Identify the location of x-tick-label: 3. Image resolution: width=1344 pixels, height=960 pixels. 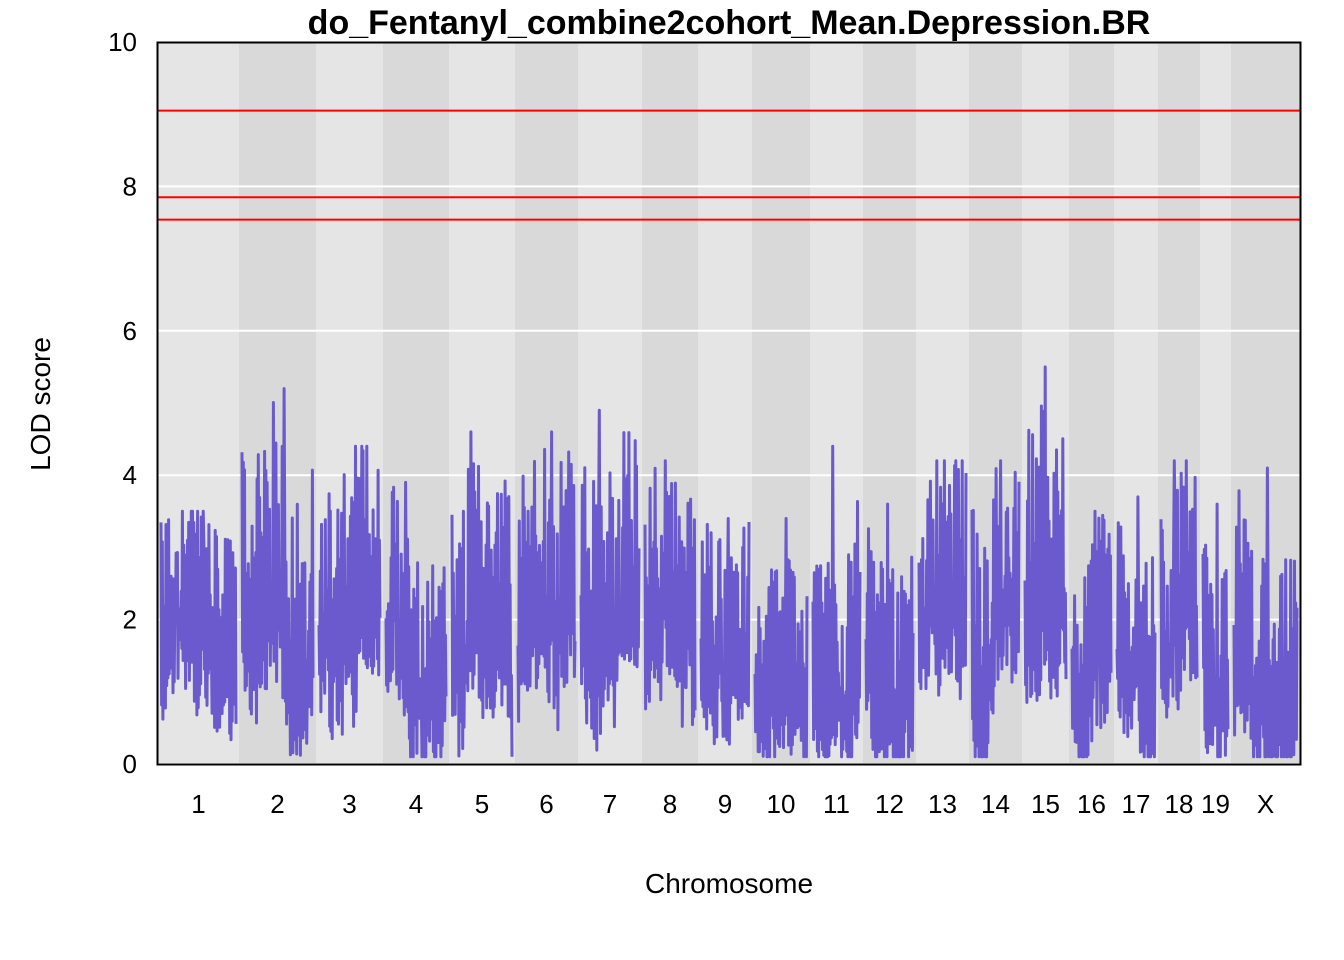
(349, 804).